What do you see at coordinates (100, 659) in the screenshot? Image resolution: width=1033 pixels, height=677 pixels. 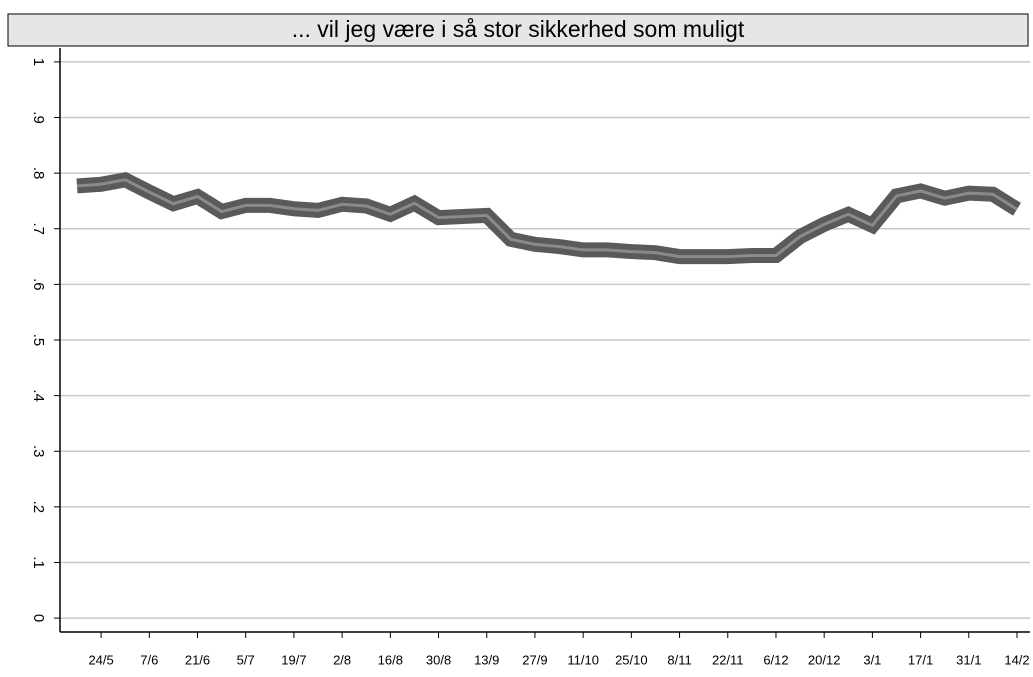 I see `x-tick-label: 24/5` at bounding box center [100, 659].